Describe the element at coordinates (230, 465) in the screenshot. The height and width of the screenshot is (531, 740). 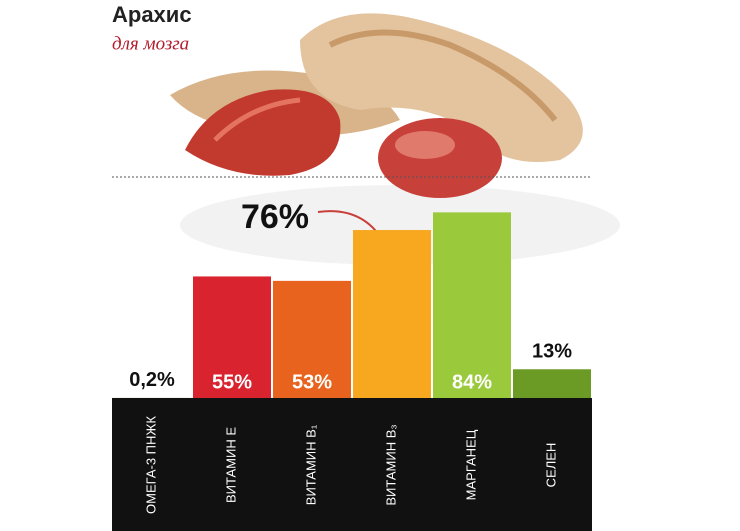
I see `x-tick-label: ВИТАМИН Е` at that location.